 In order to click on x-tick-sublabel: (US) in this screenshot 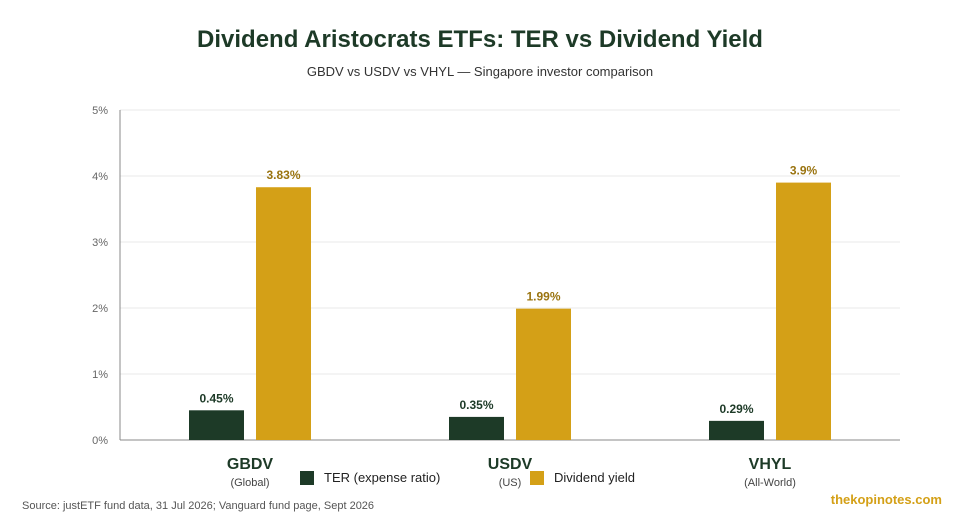, I will do `click(510, 483)`.